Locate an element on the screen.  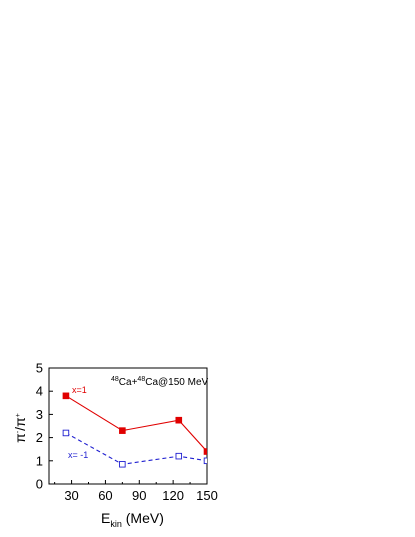
y-axis-title: π-/π+ is located at coordinates (20, 428).